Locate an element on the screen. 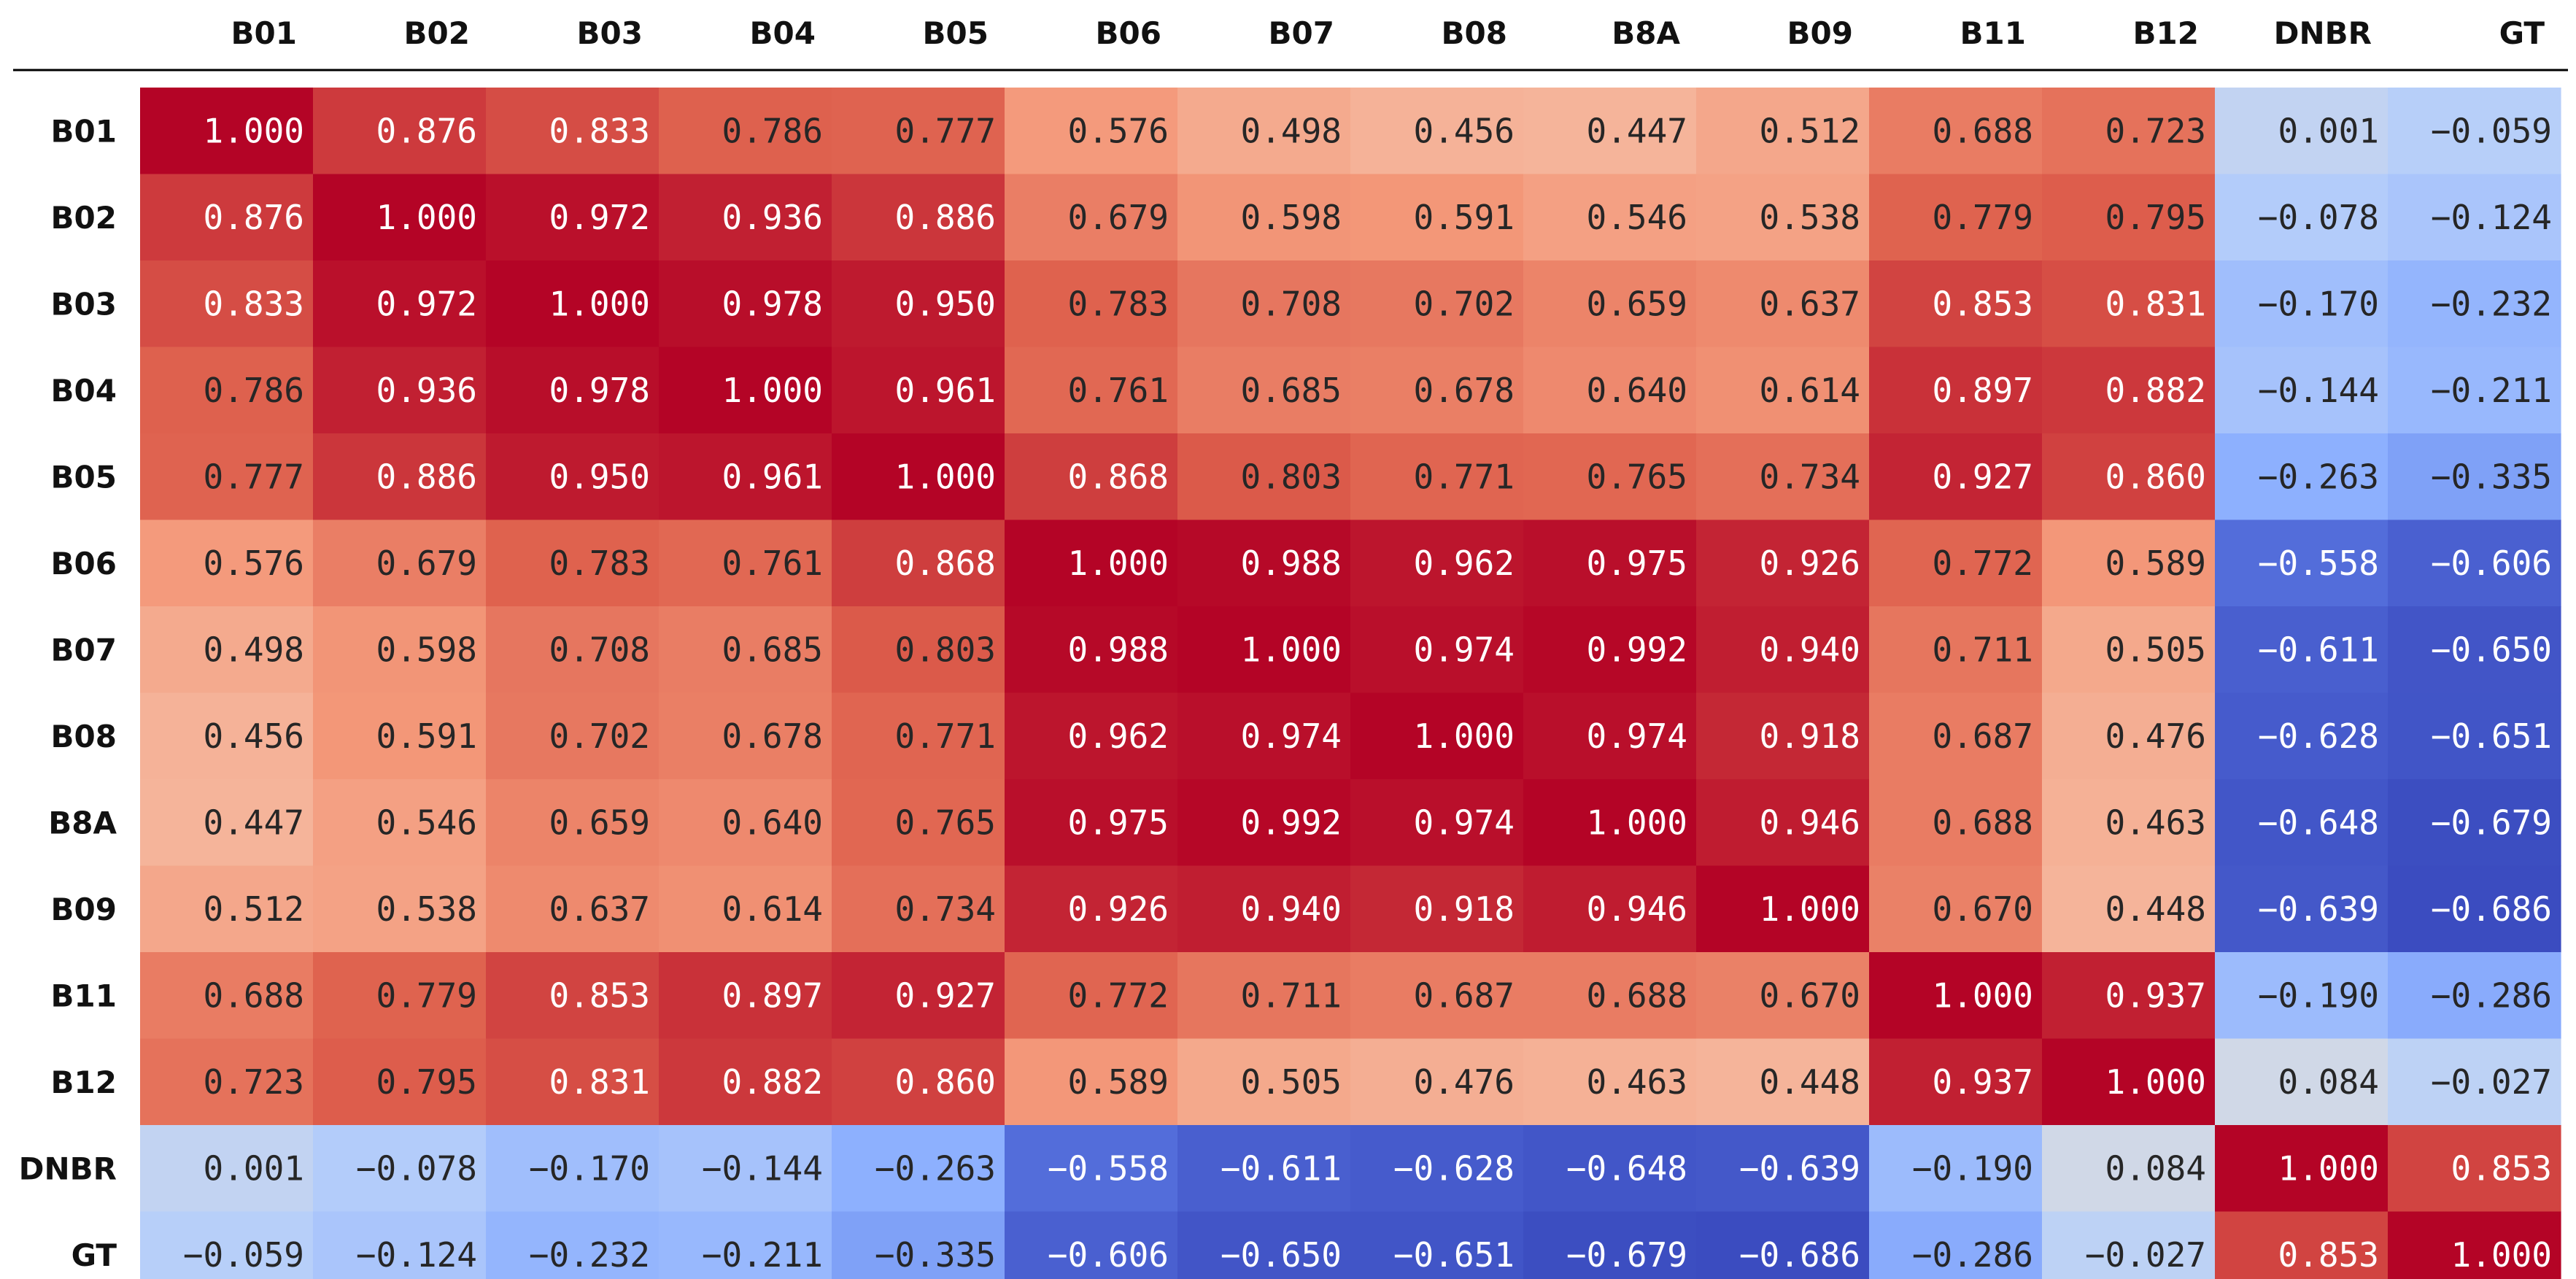 The height and width of the screenshot is (1279, 2576). cell-value-label: 0.882 is located at coordinates (772, 1082).